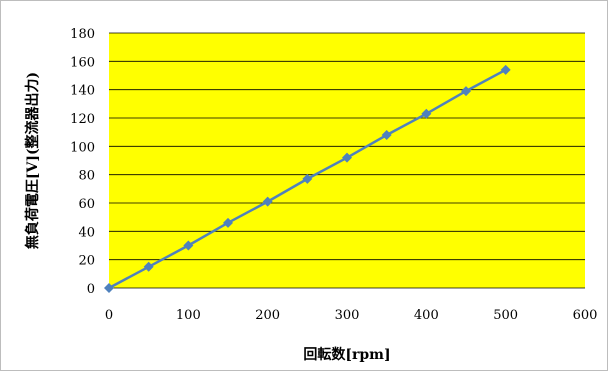 The height and width of the screenshot is (371, 608). Describe the element at coordinates (347, 315) in the screenshot. I see `x-tick-label: 300` at that location.